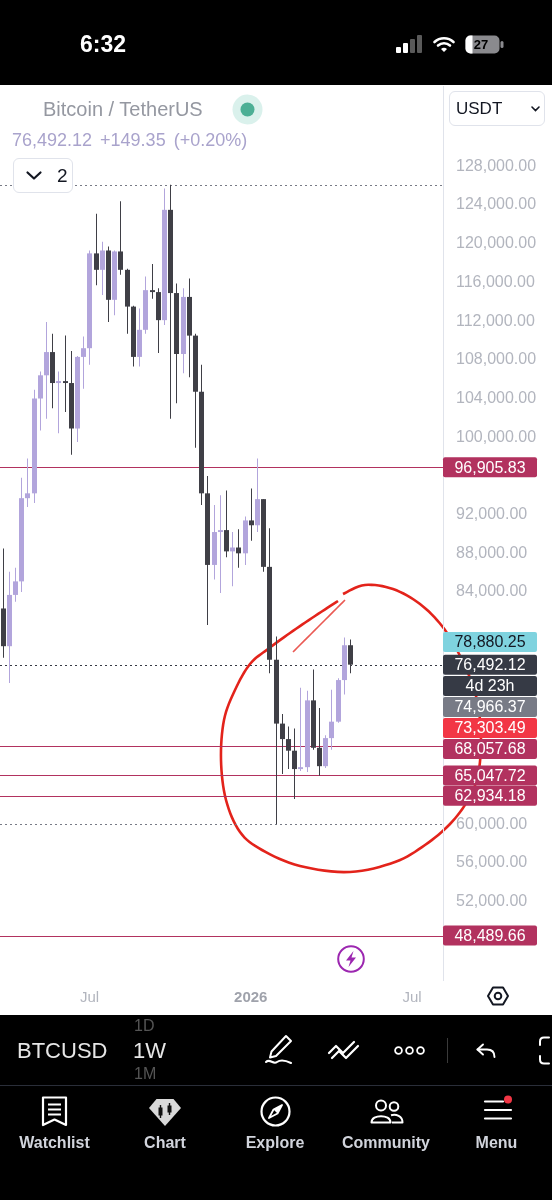  Describe the element at coordinates (62, 1051) in the screenshot. I see `text: BTCUSD` at that location.